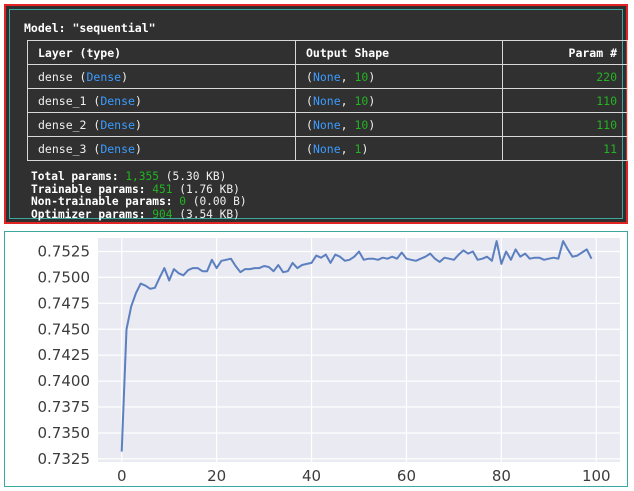 Image resolution: width=634 pixels, height=491 pixels. I want to click on layer-name: dense_1, so click(62, 100).